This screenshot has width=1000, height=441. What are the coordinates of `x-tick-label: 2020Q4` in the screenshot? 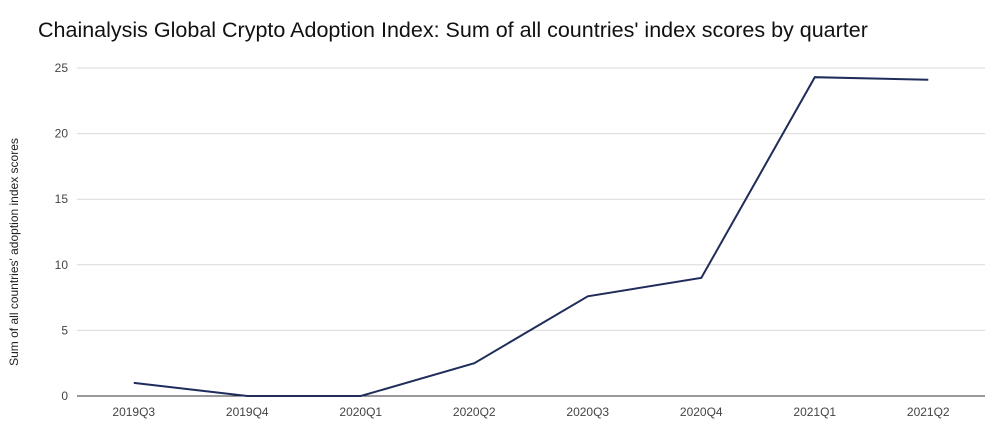 It's located at (701, 412).